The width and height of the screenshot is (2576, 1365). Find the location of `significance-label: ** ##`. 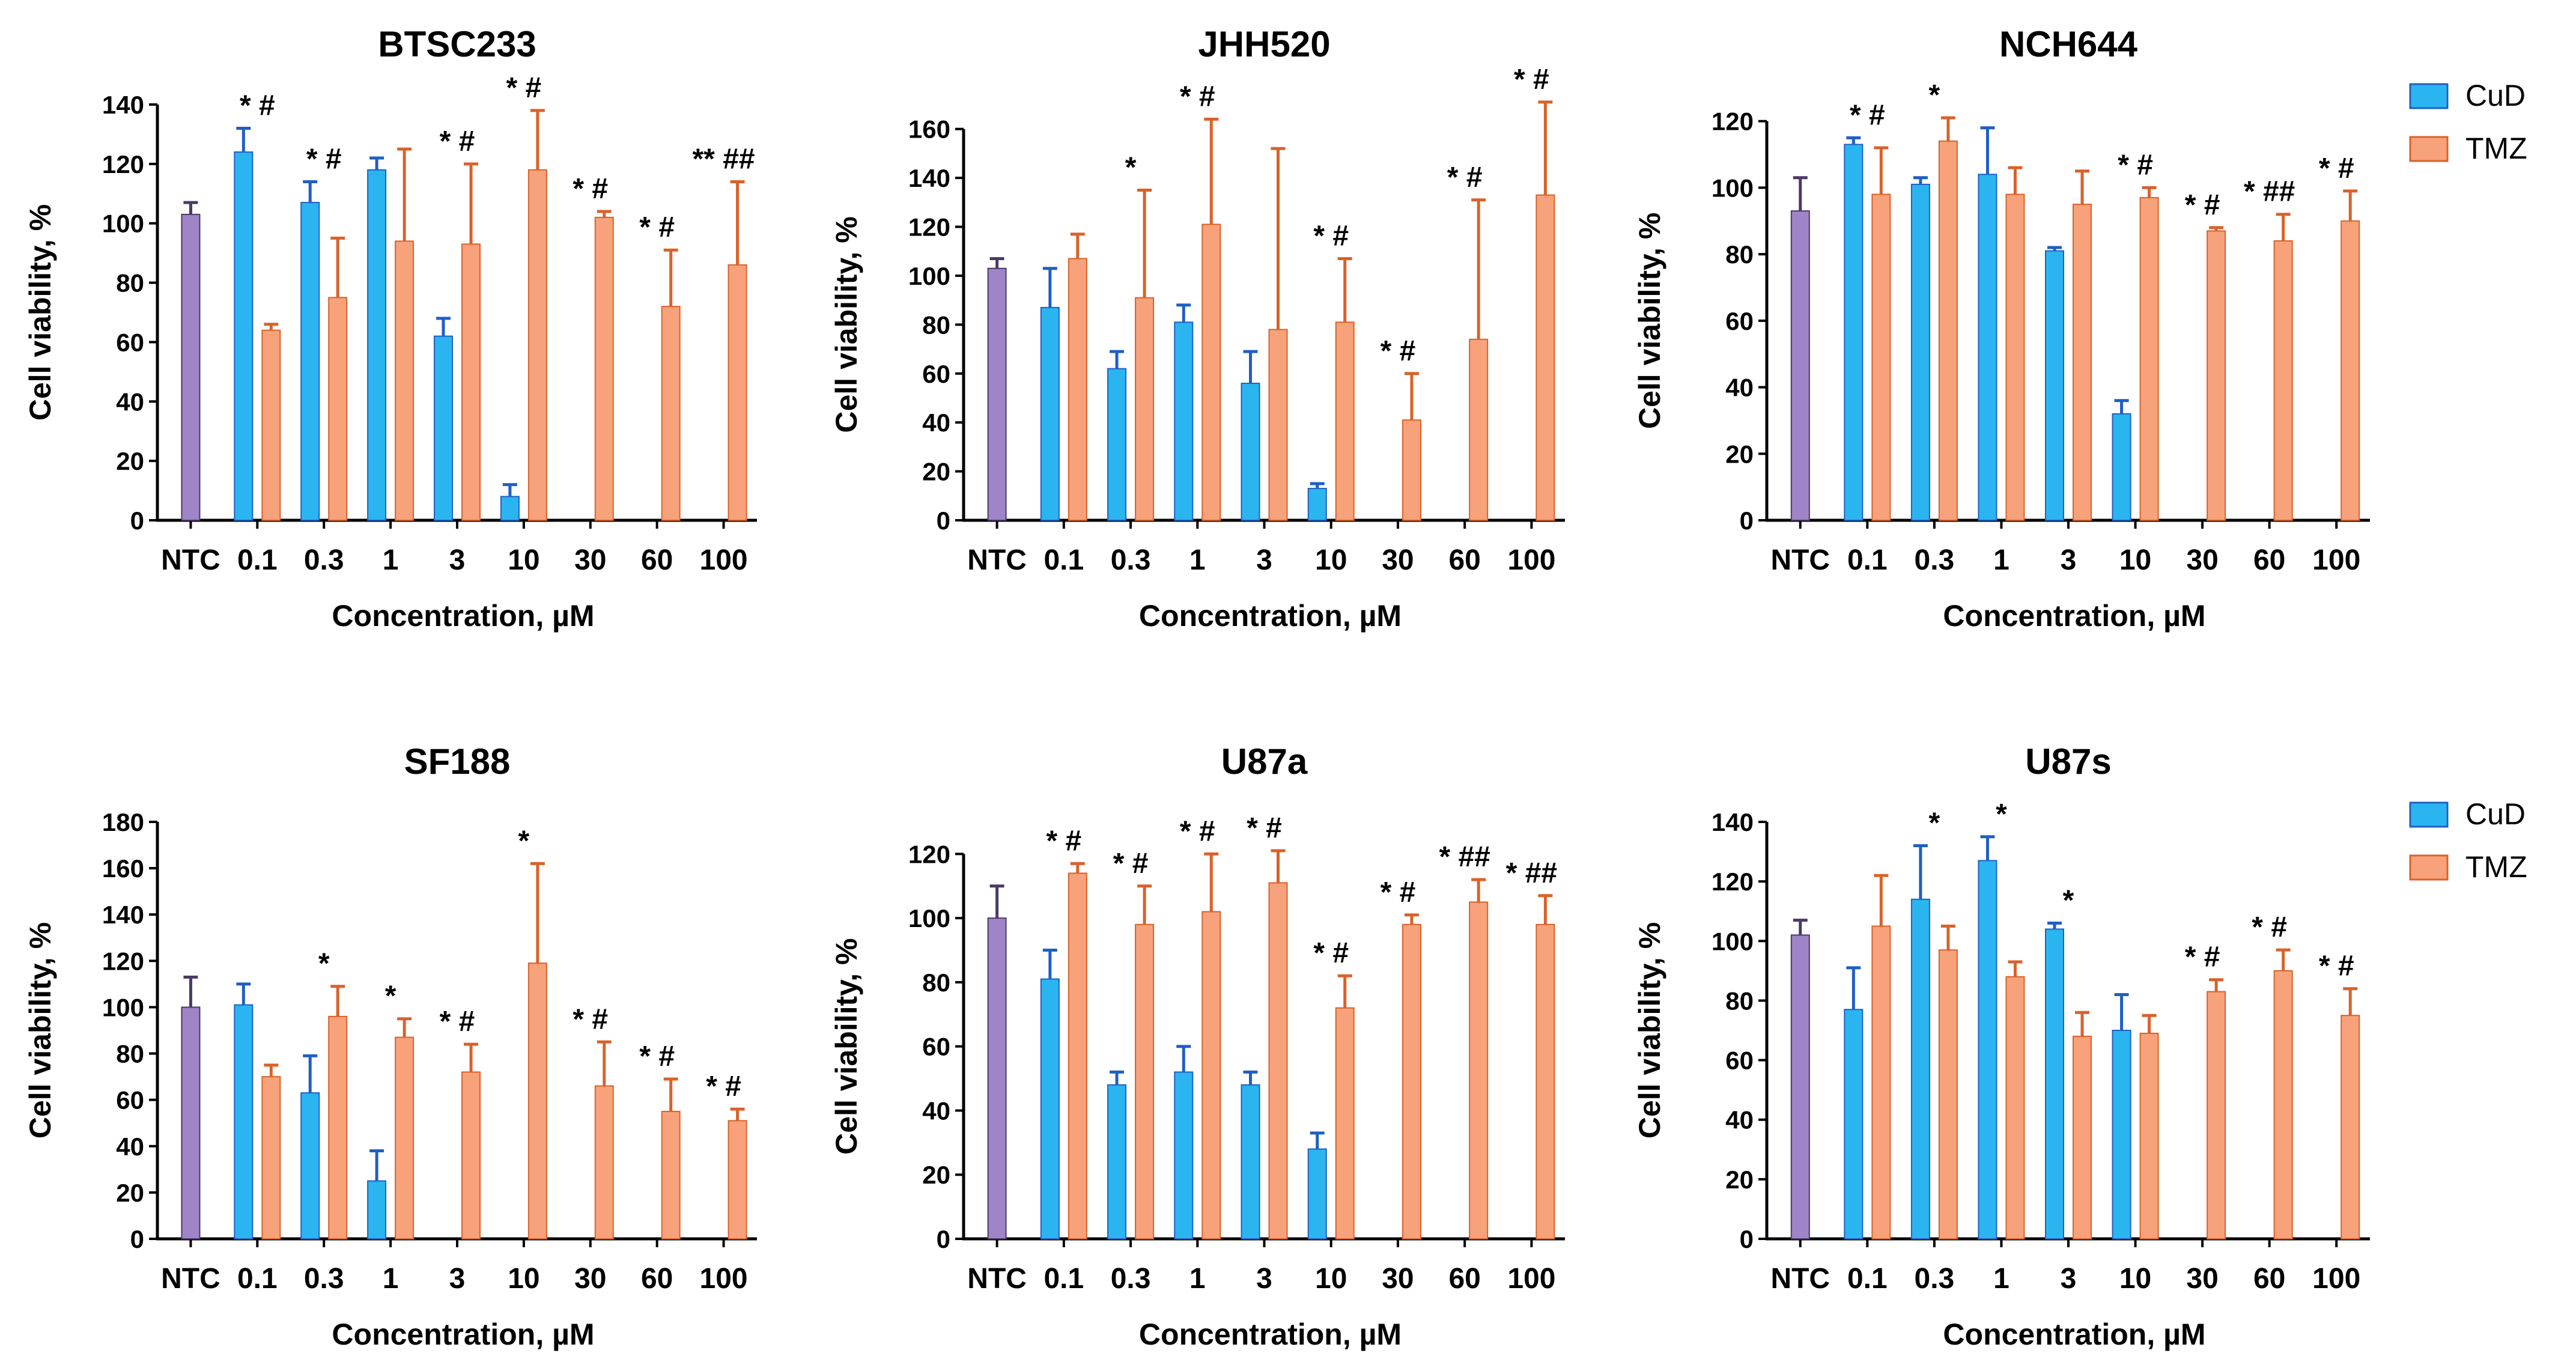

significance-label: ** ## is located at coordinates (724, 159).